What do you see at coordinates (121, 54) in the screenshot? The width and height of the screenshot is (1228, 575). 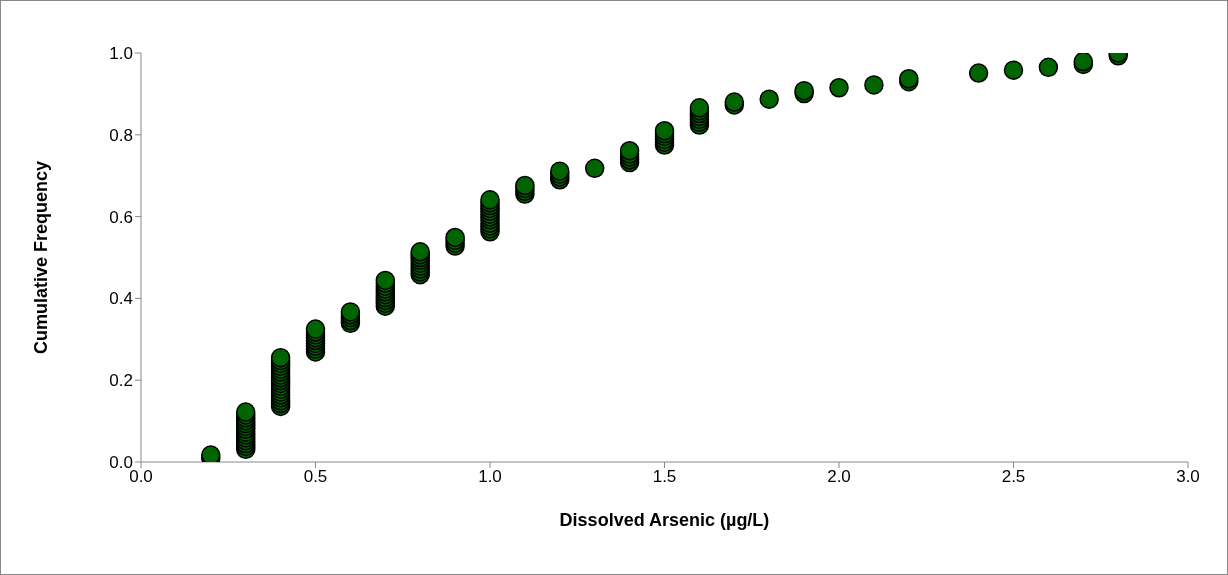 I see `y-tick-label: 1.0` at bounding box center [121, 54].